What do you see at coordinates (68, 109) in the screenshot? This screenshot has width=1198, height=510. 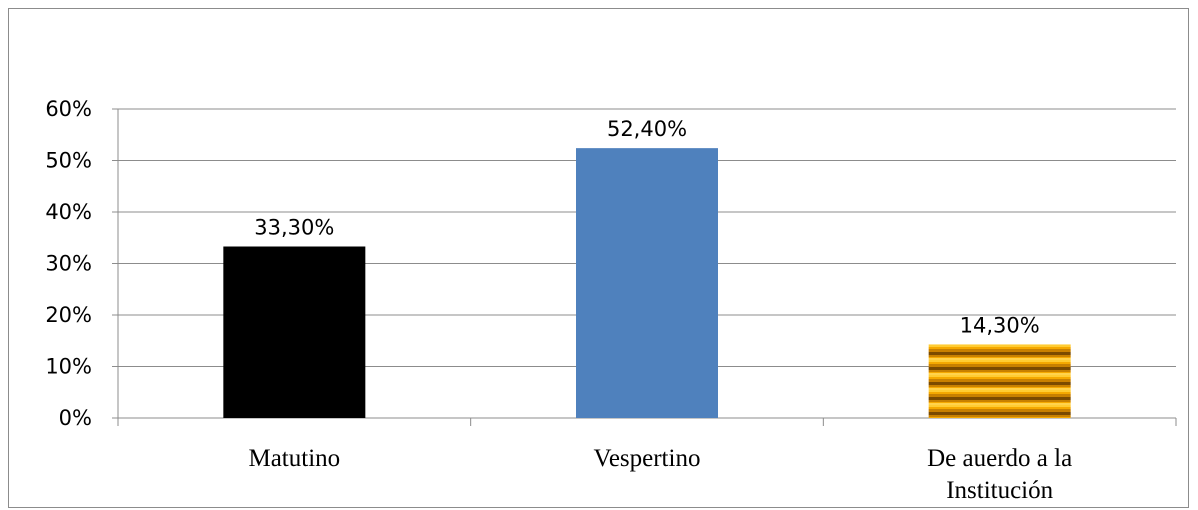 I see `y-tick-label: 60%` at bounding box center [68, 109].